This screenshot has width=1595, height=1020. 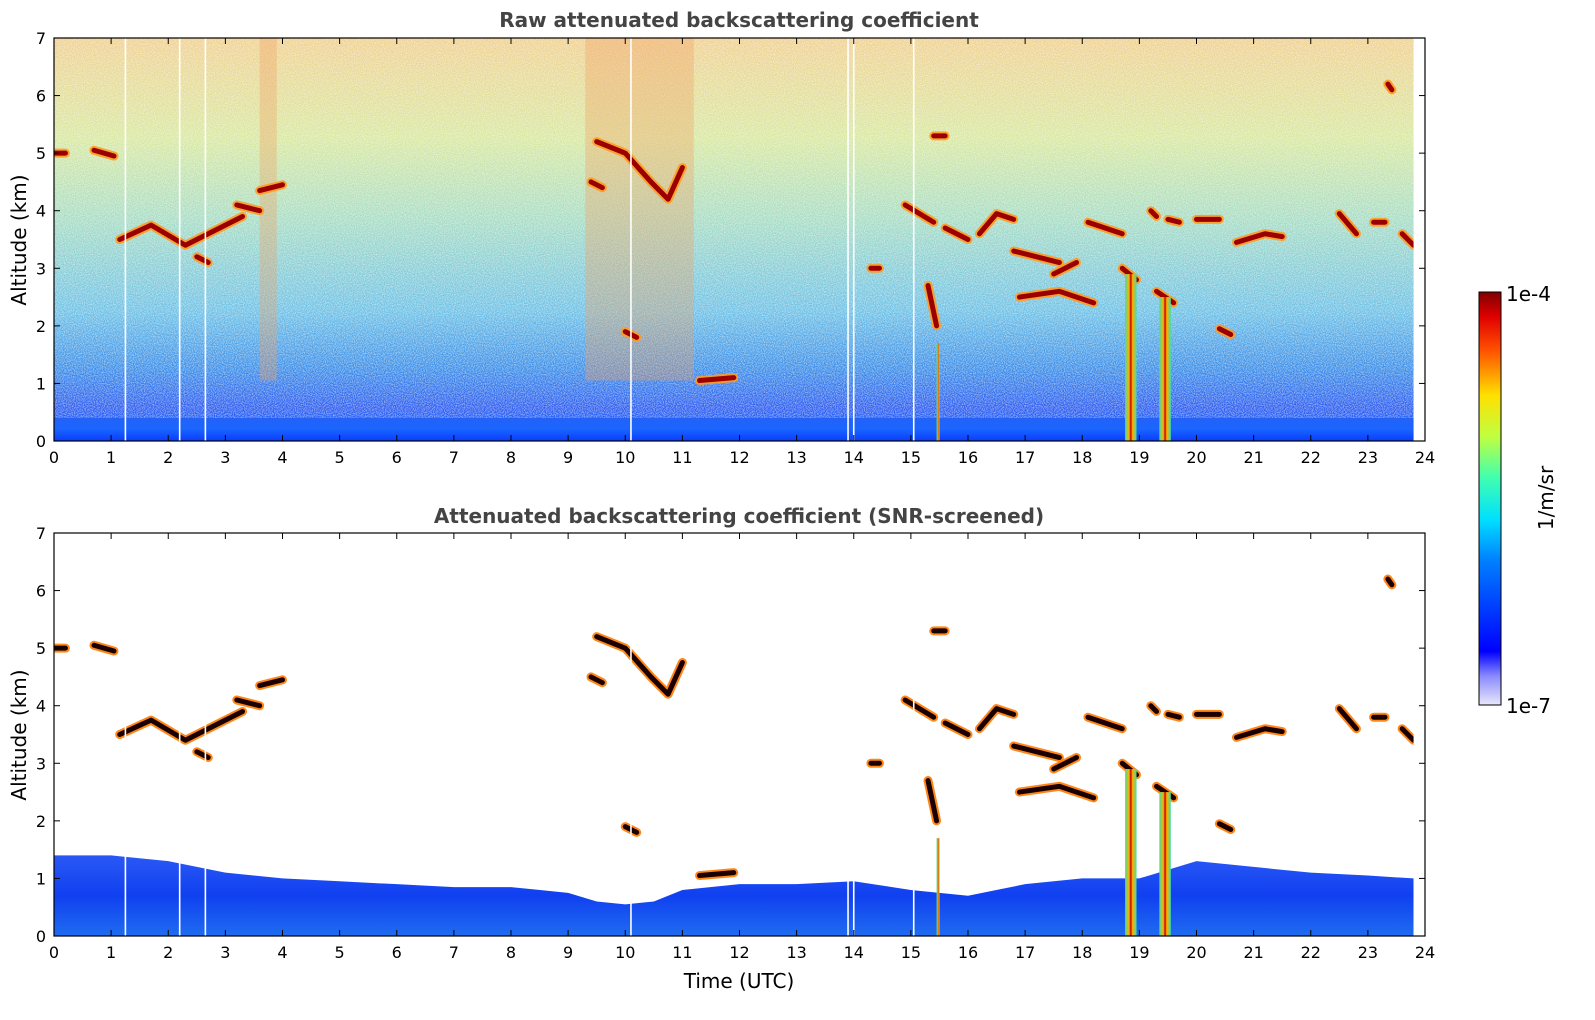 What do you see at coordinates (19, 734) in the screenshot?
I see `panel-snr-ylabel: Altitude (km)` at bounding box center [19, 734].